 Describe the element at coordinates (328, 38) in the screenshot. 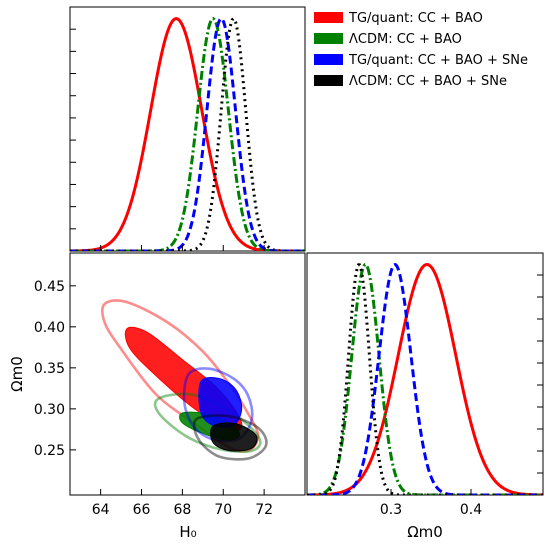

I see `legend-swatch-green` at that location.